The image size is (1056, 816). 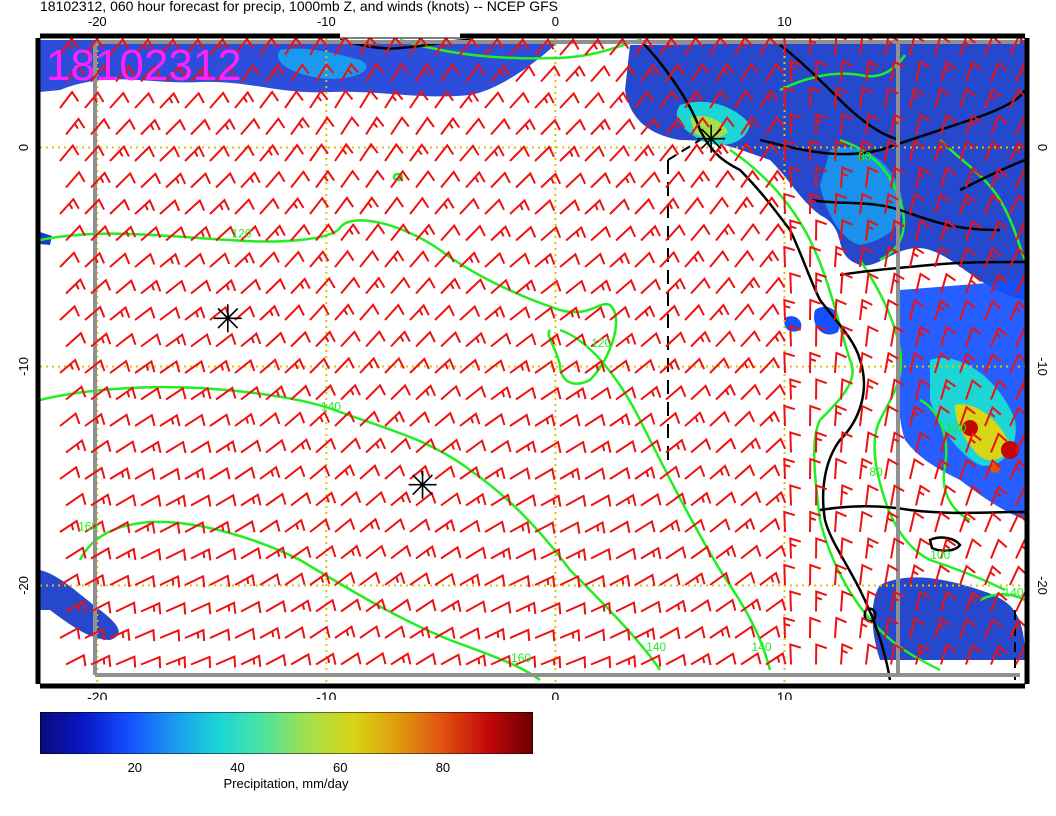 What do you see at coordinates (1042, 366) in the screenshot?
I see `lat-tick-label-right: -10` at bounding box center [1042, 366].